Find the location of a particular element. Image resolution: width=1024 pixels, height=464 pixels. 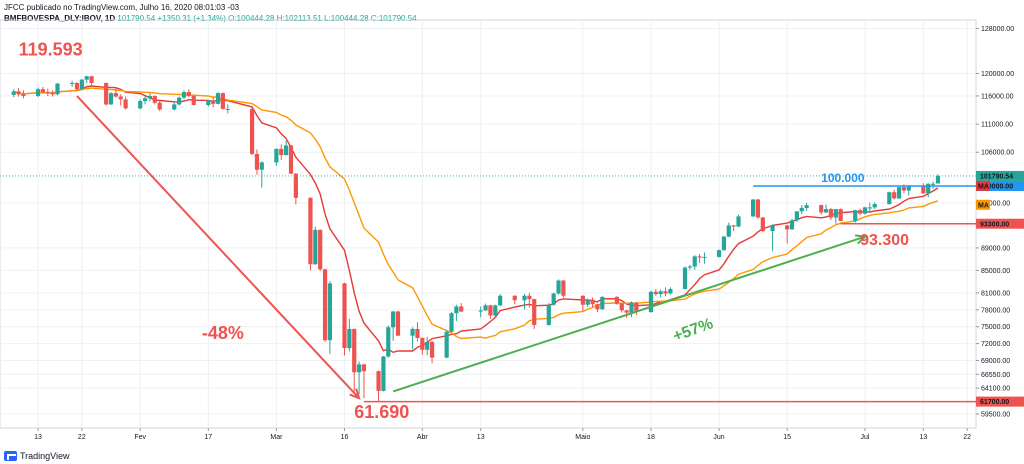

uptrend-arrow-head is located at coordinates (861, 239).